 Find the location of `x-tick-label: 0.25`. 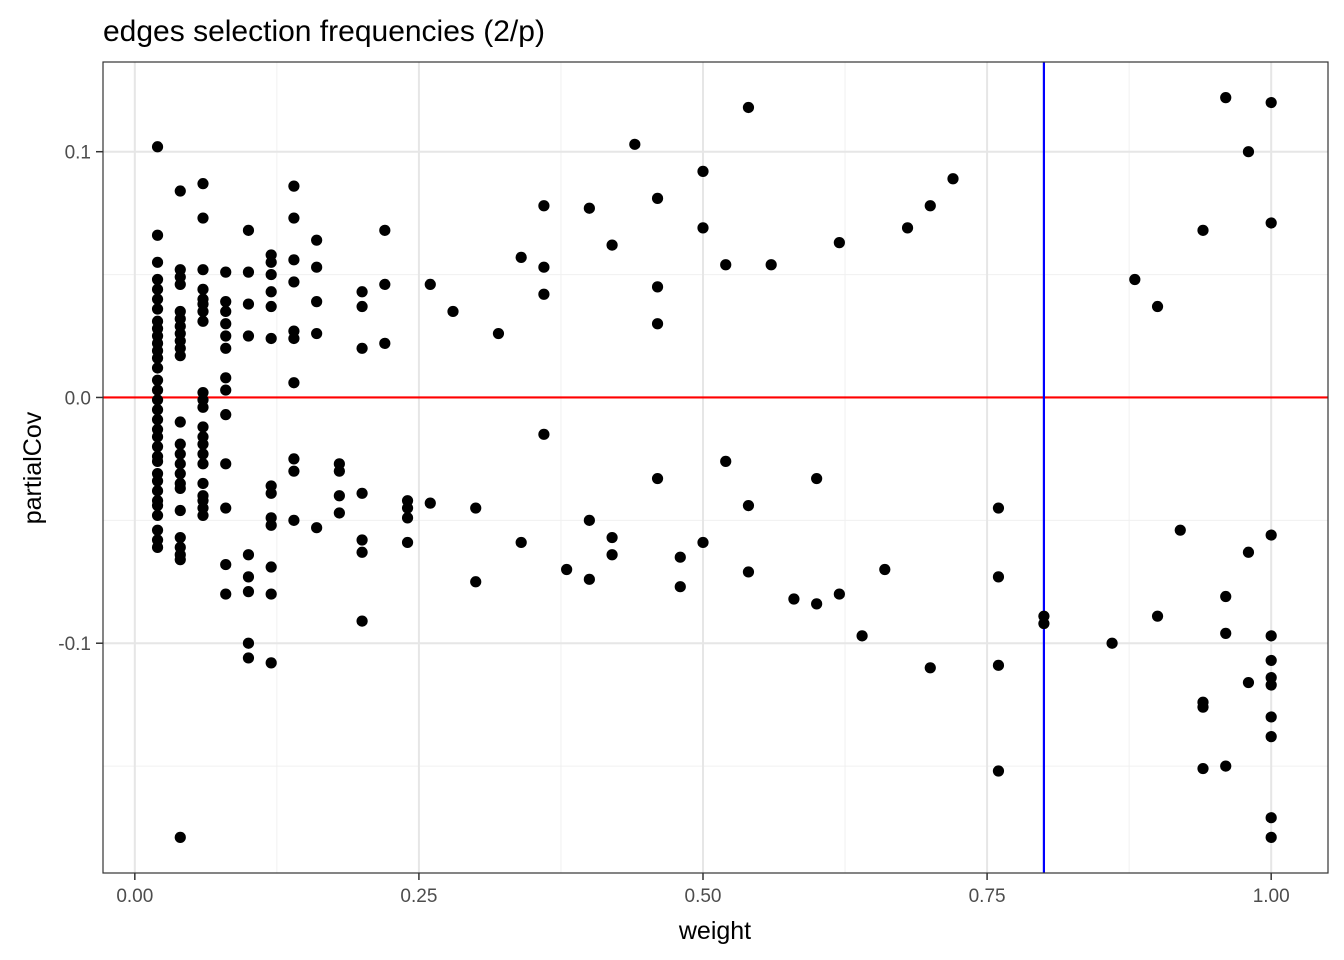

x-tick-label: 0.25 is located at coordinates (418, 896).